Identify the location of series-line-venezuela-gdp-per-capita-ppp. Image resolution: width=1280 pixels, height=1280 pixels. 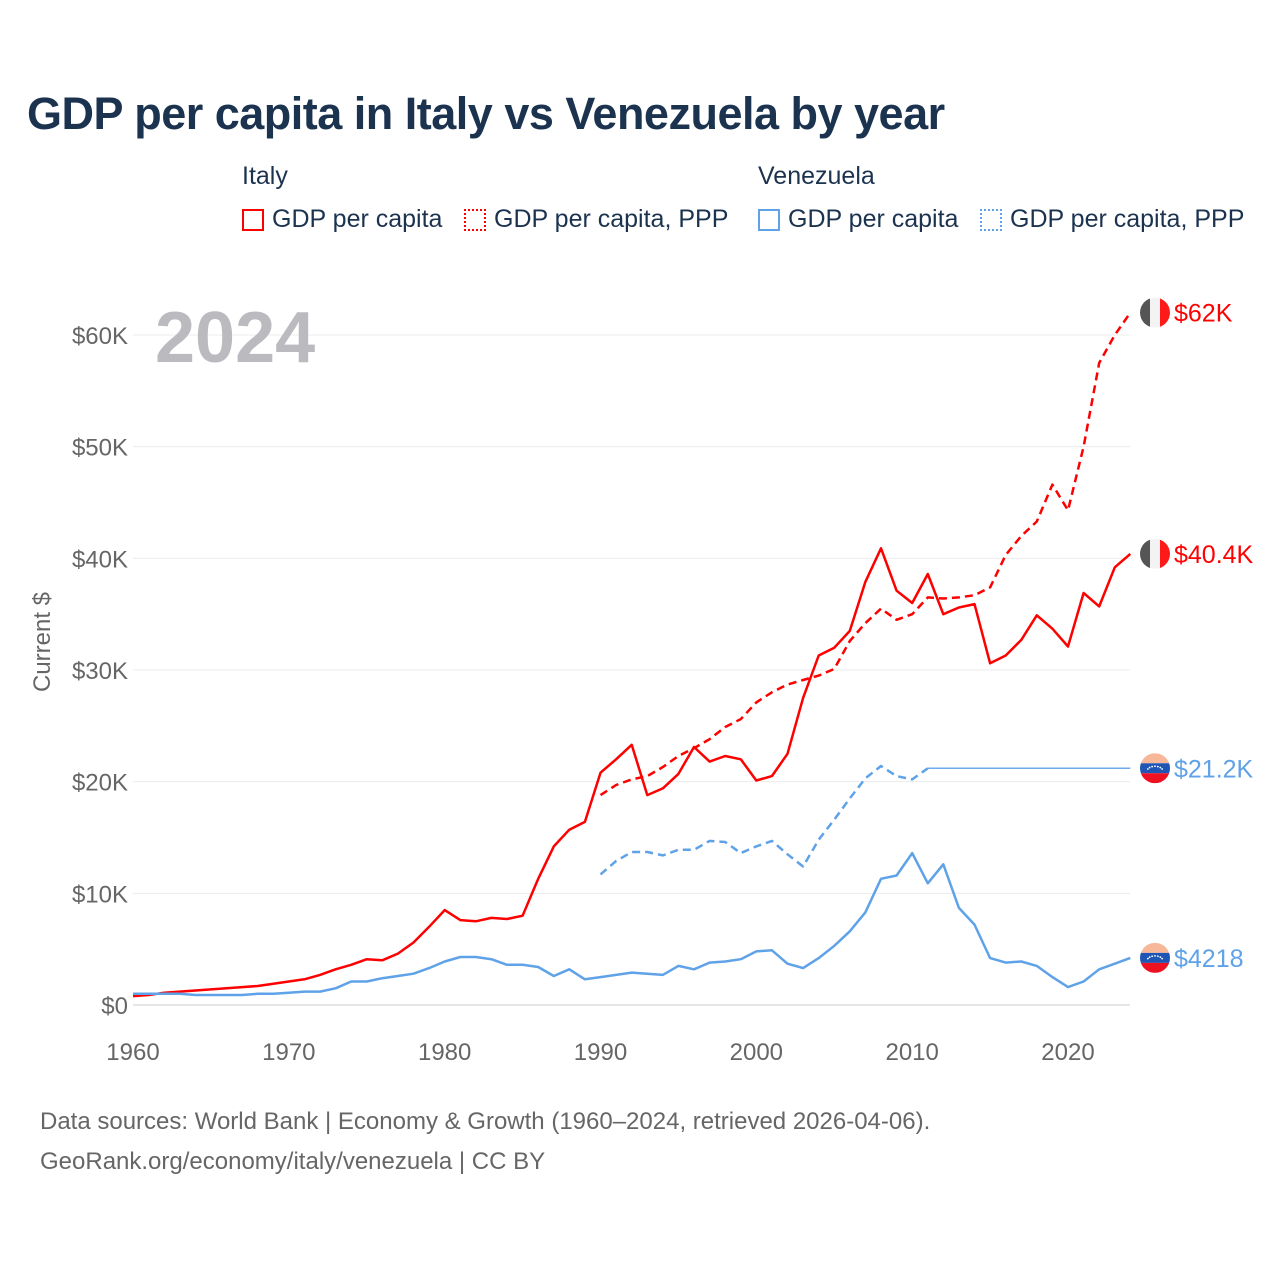
(764, 820).